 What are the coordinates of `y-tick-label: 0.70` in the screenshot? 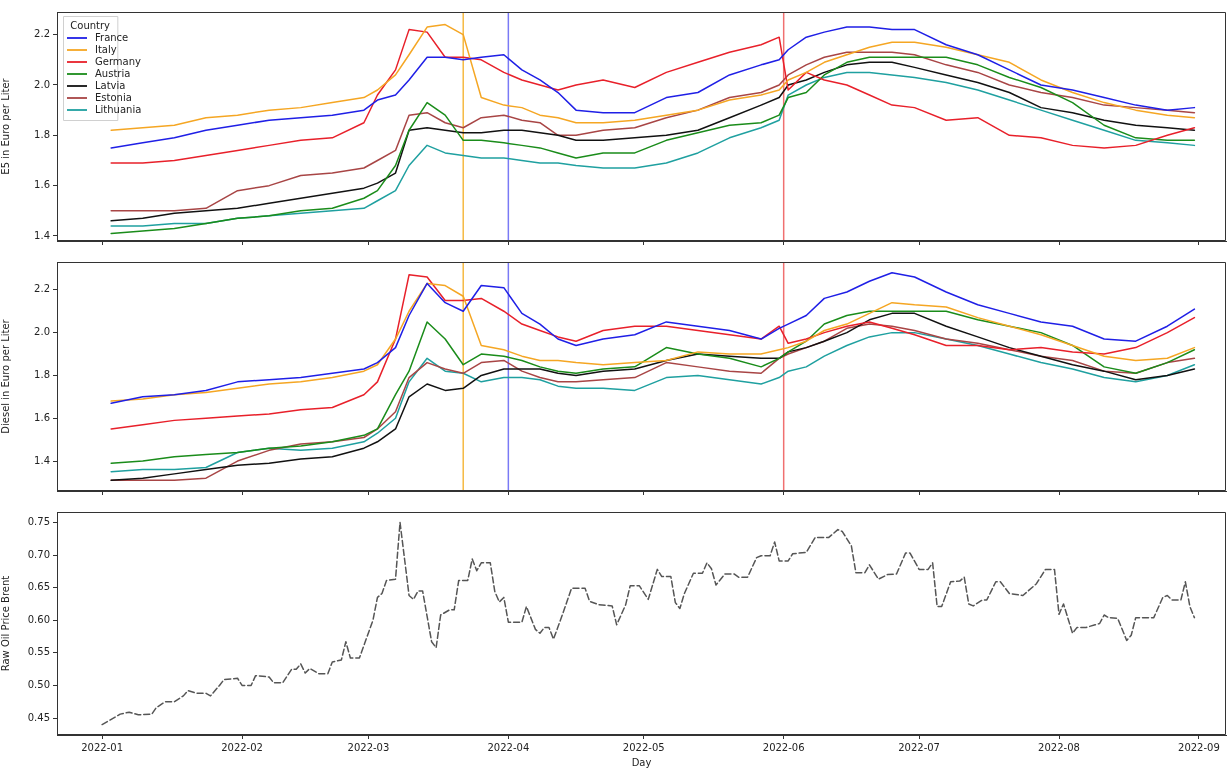 It's located at (38, 554).